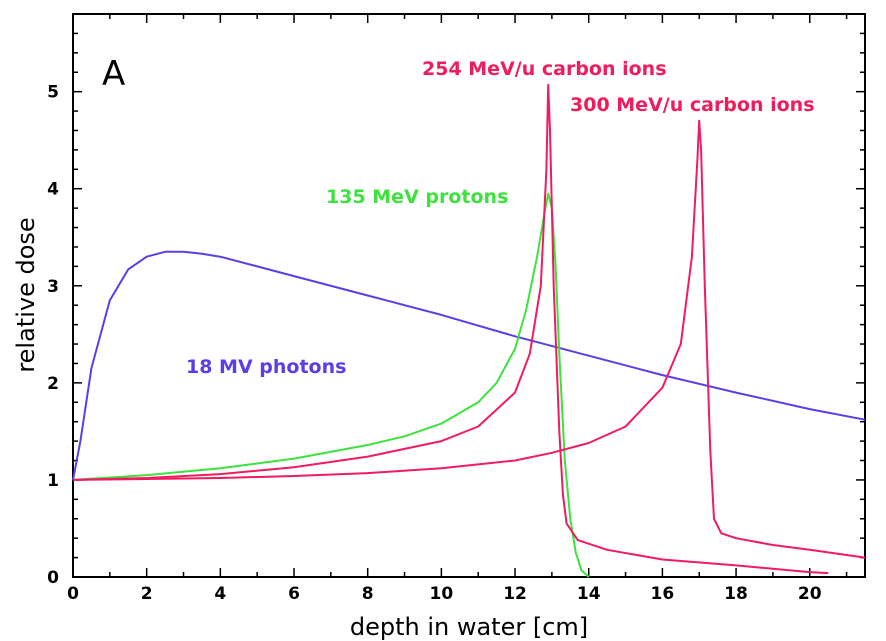  I want to click on x-tick-label: 14, so click(589, 594).